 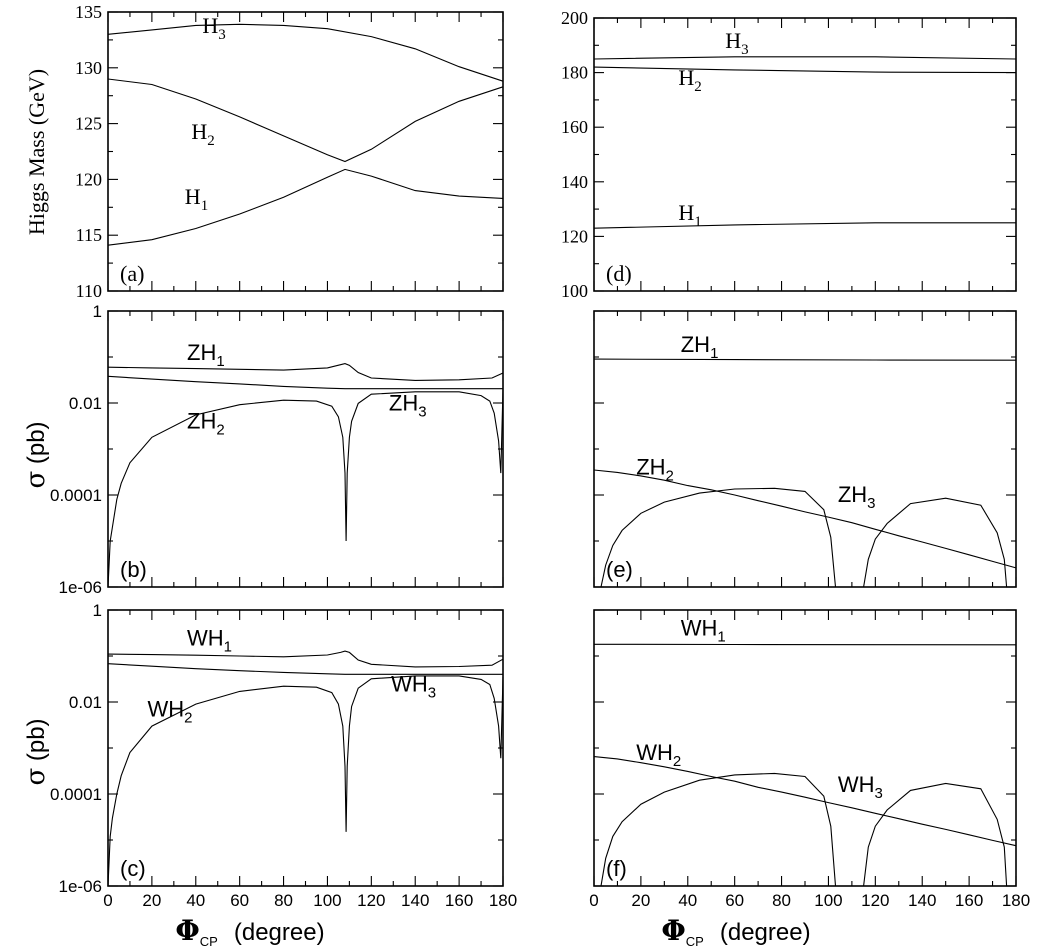 I want to click on y-tick-label: 110, so click(x=89, y=291).